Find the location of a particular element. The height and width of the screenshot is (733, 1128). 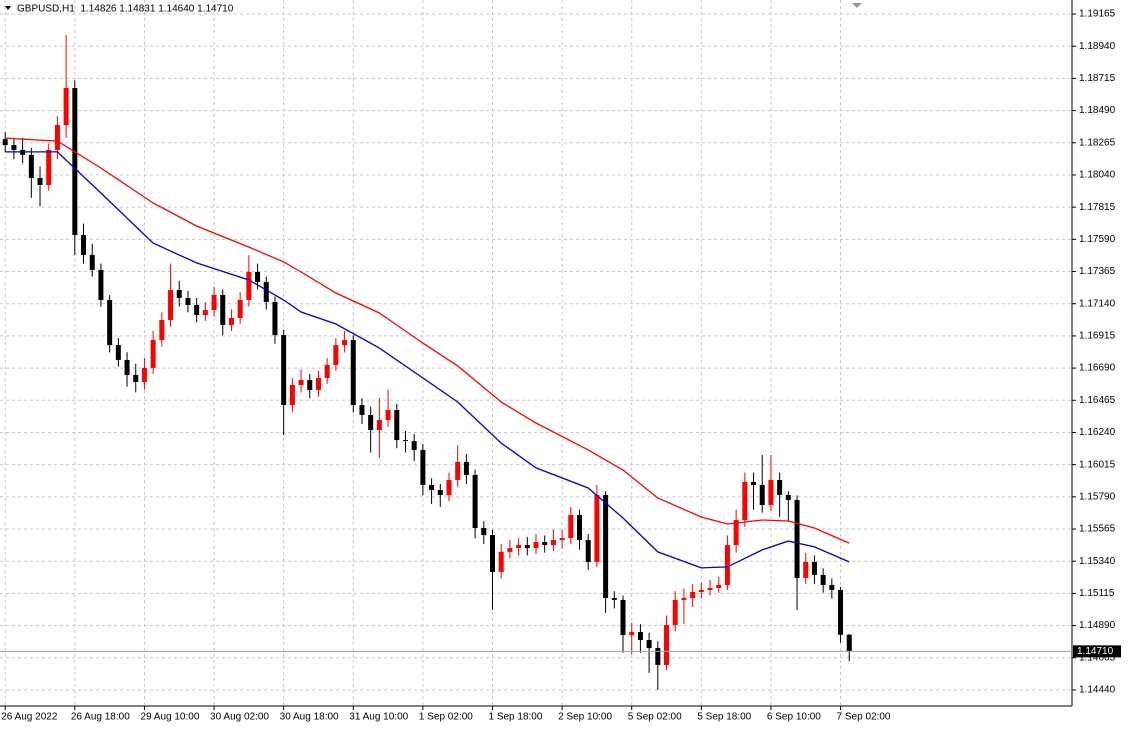

y-tick-label: 1.16465 is located at coordinates (1097, 400).